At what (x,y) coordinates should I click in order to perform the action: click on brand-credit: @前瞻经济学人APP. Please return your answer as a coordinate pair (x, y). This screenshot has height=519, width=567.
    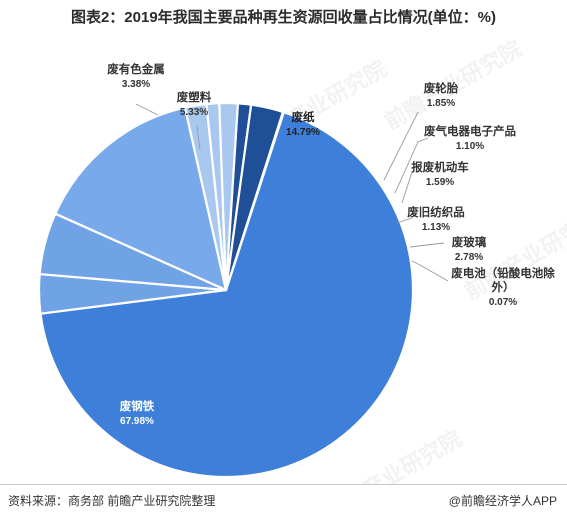
    Looking at the image, I should click on (502, 501).